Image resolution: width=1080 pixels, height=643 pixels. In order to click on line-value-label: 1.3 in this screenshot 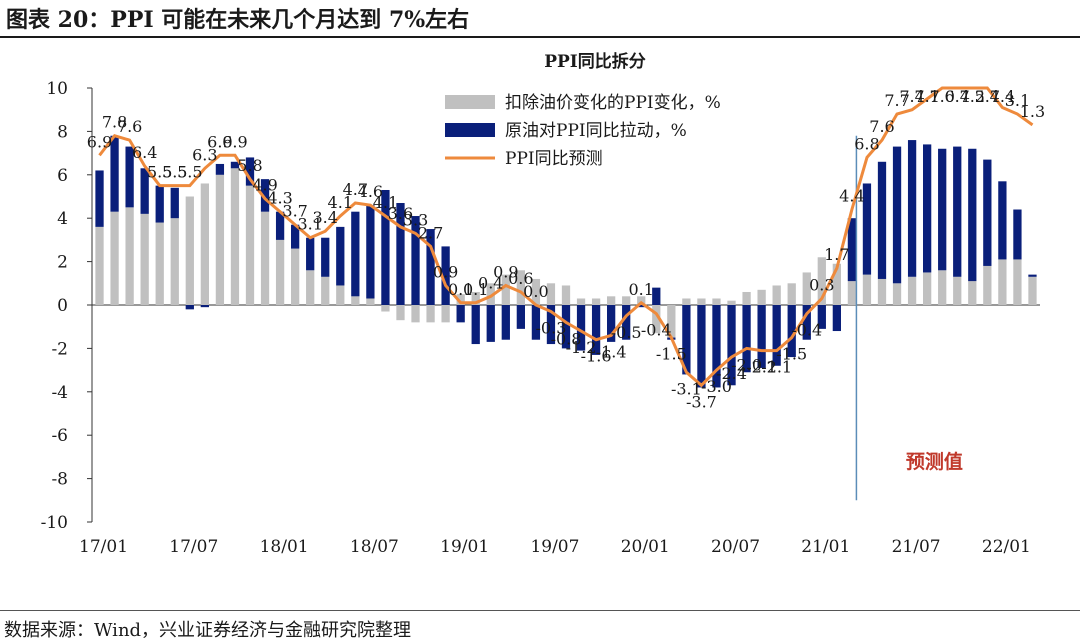, I will do `click(1032, 111)`.